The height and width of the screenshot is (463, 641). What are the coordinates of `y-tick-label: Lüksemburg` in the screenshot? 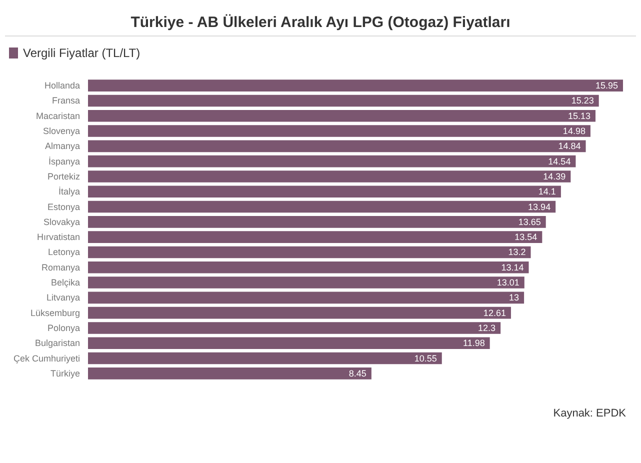 It's located at (55, 313).